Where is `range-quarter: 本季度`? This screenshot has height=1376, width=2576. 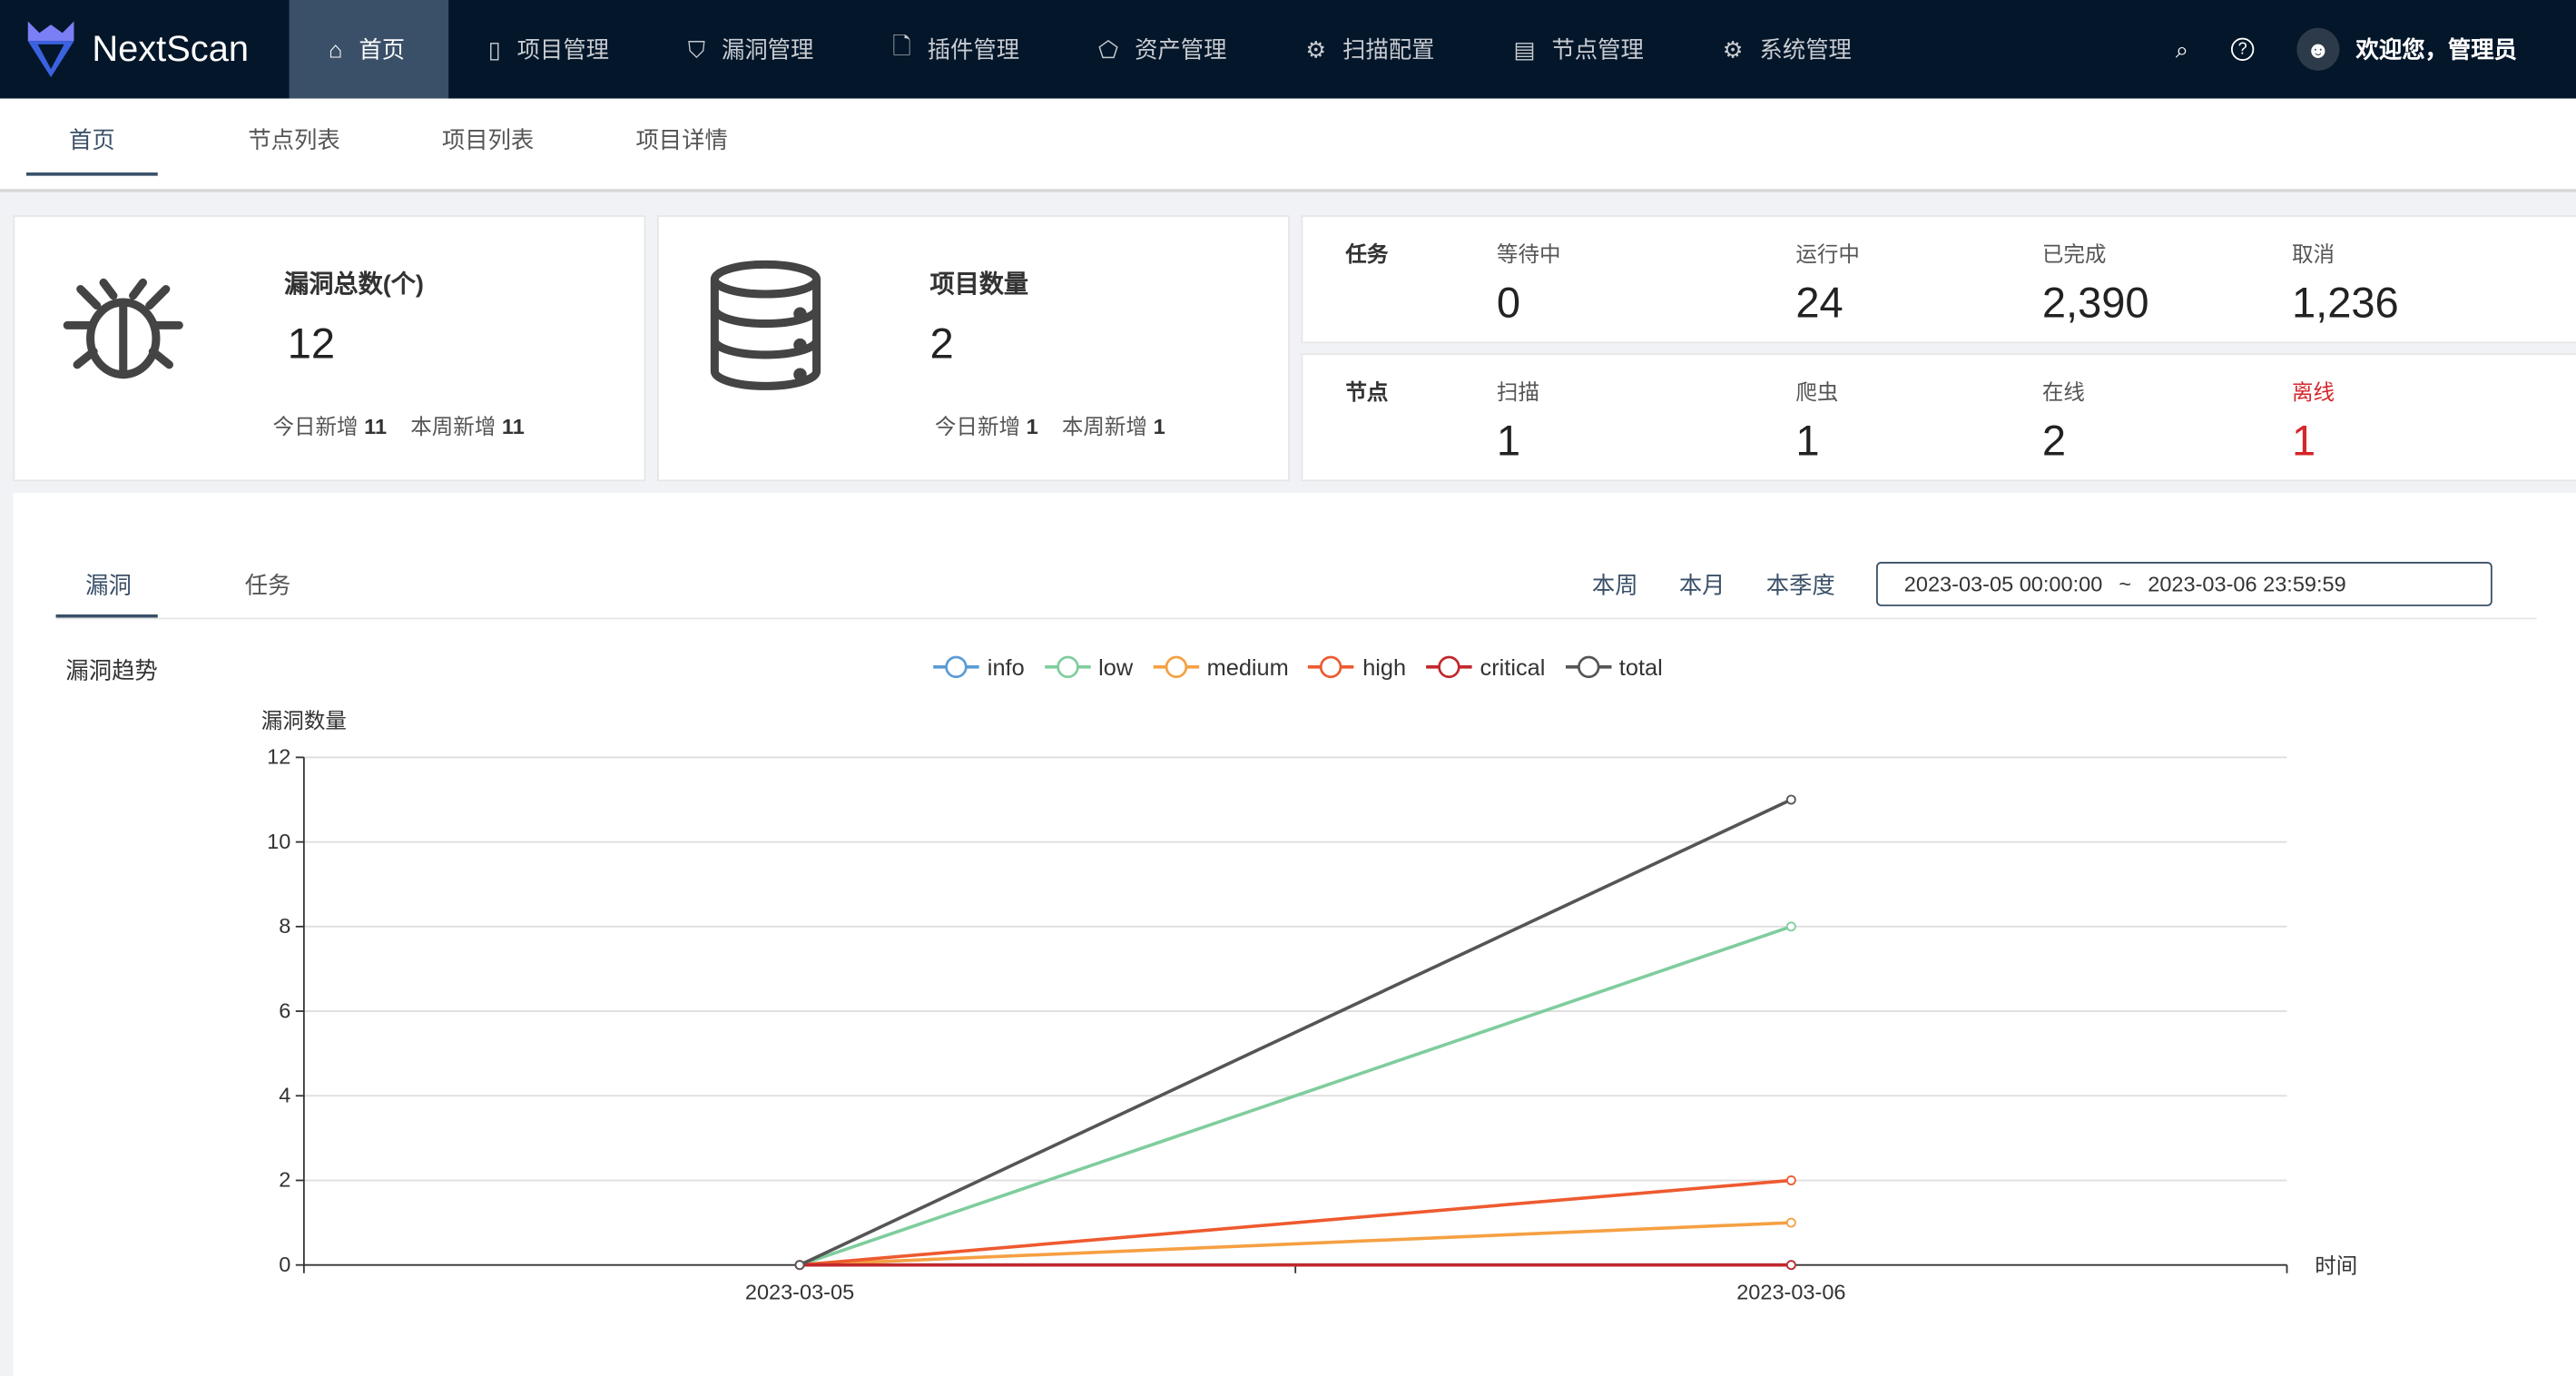 range-quarter: 本季度 is located at coordinates (1800, 584).